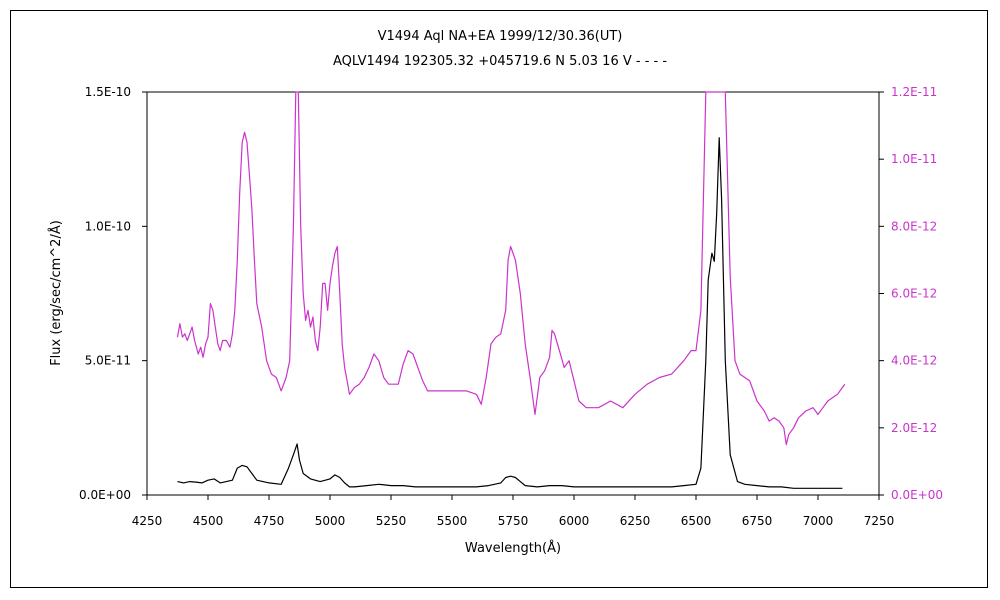  Describe the element at coordinates (108, 361) in the screenshot. I see `y-left-tick-label: 5.0E-11` at that location.